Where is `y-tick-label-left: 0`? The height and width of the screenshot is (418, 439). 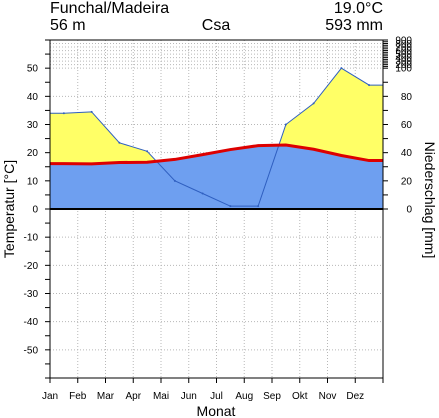
y-tick-label-left: 0 is located at coordinates (35, 210).